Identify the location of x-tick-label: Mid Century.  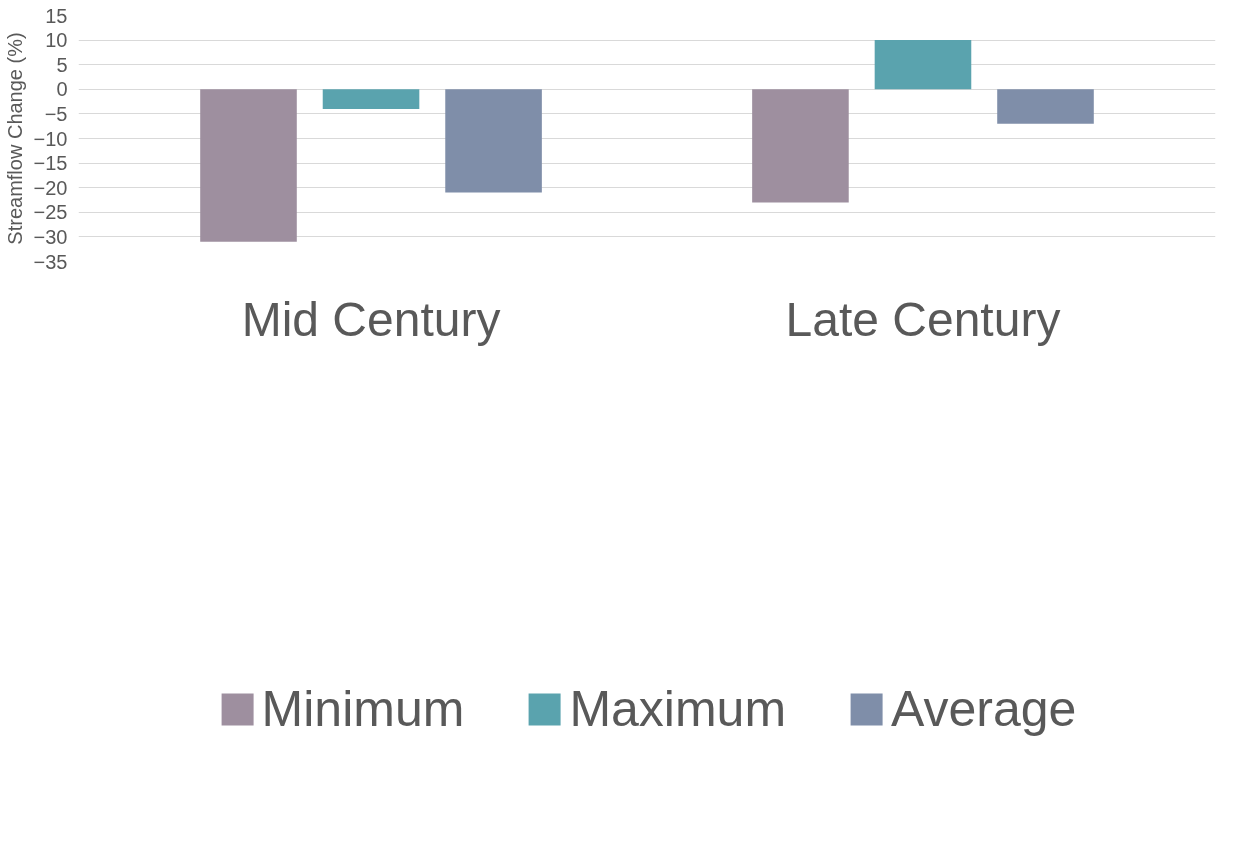
(371, 319).